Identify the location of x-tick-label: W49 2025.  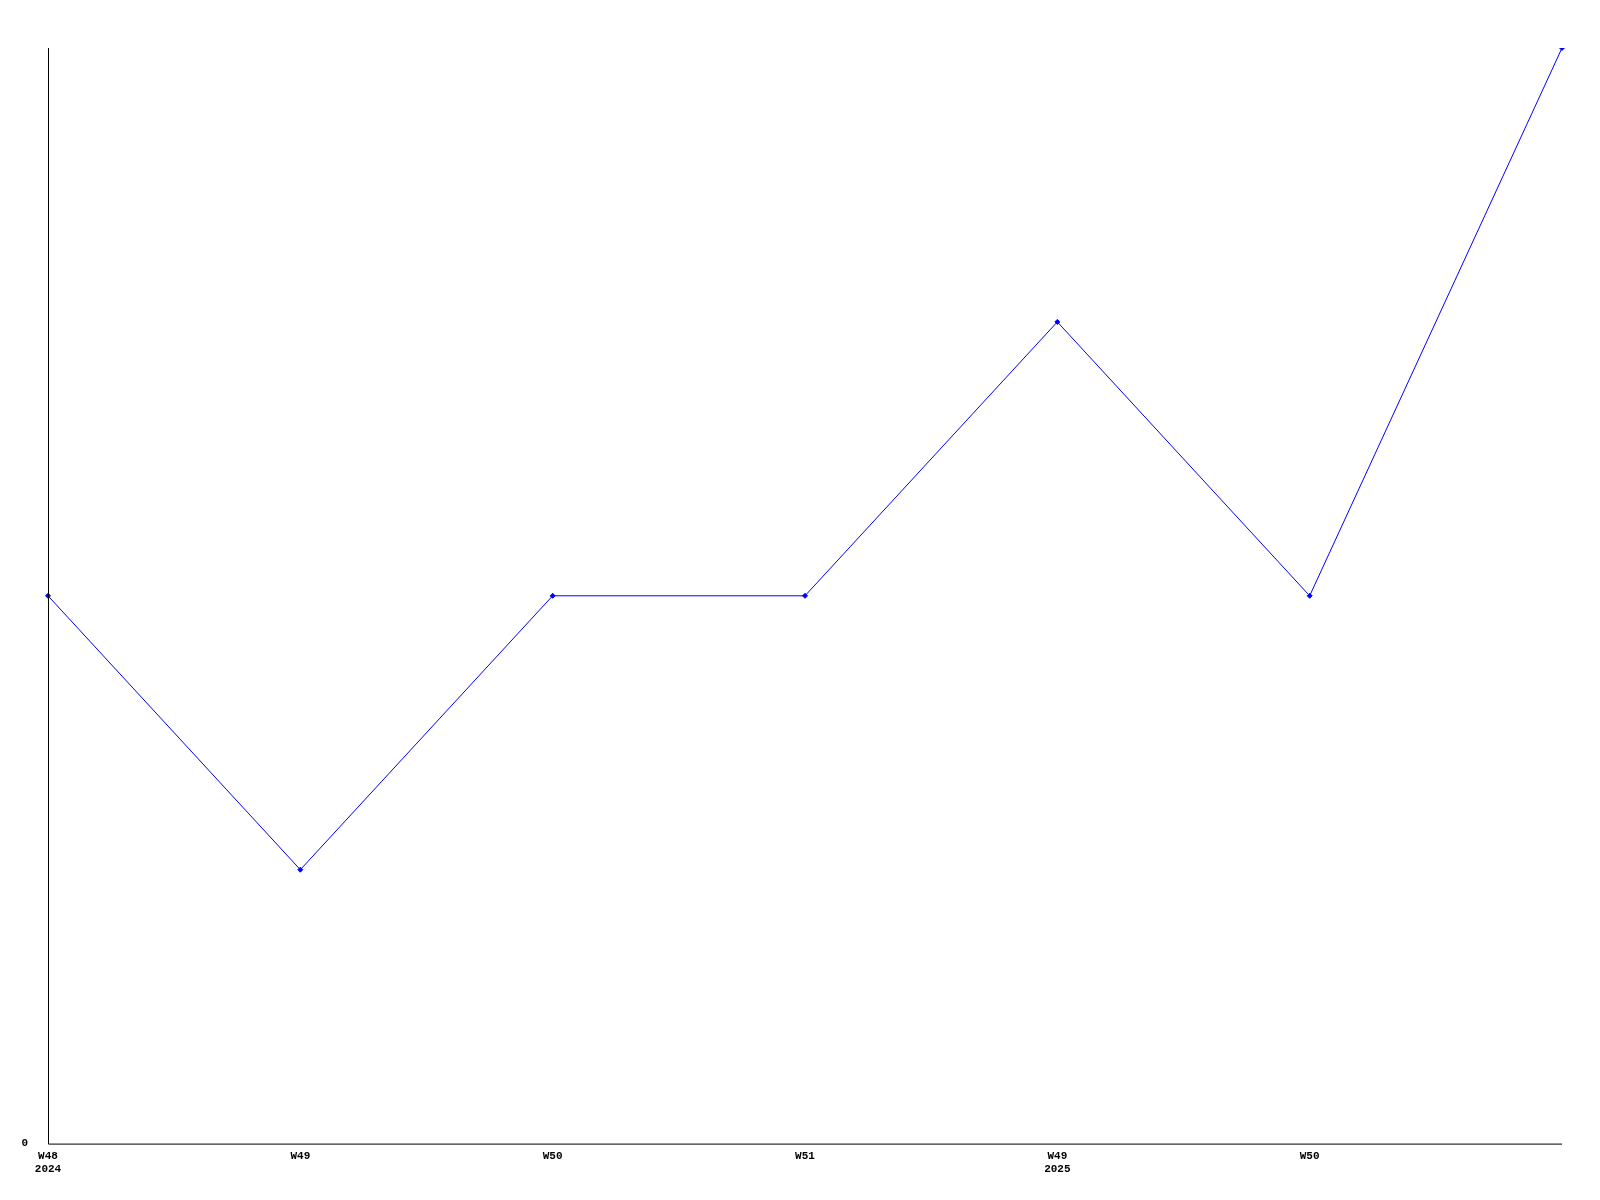
(1057, 1162).